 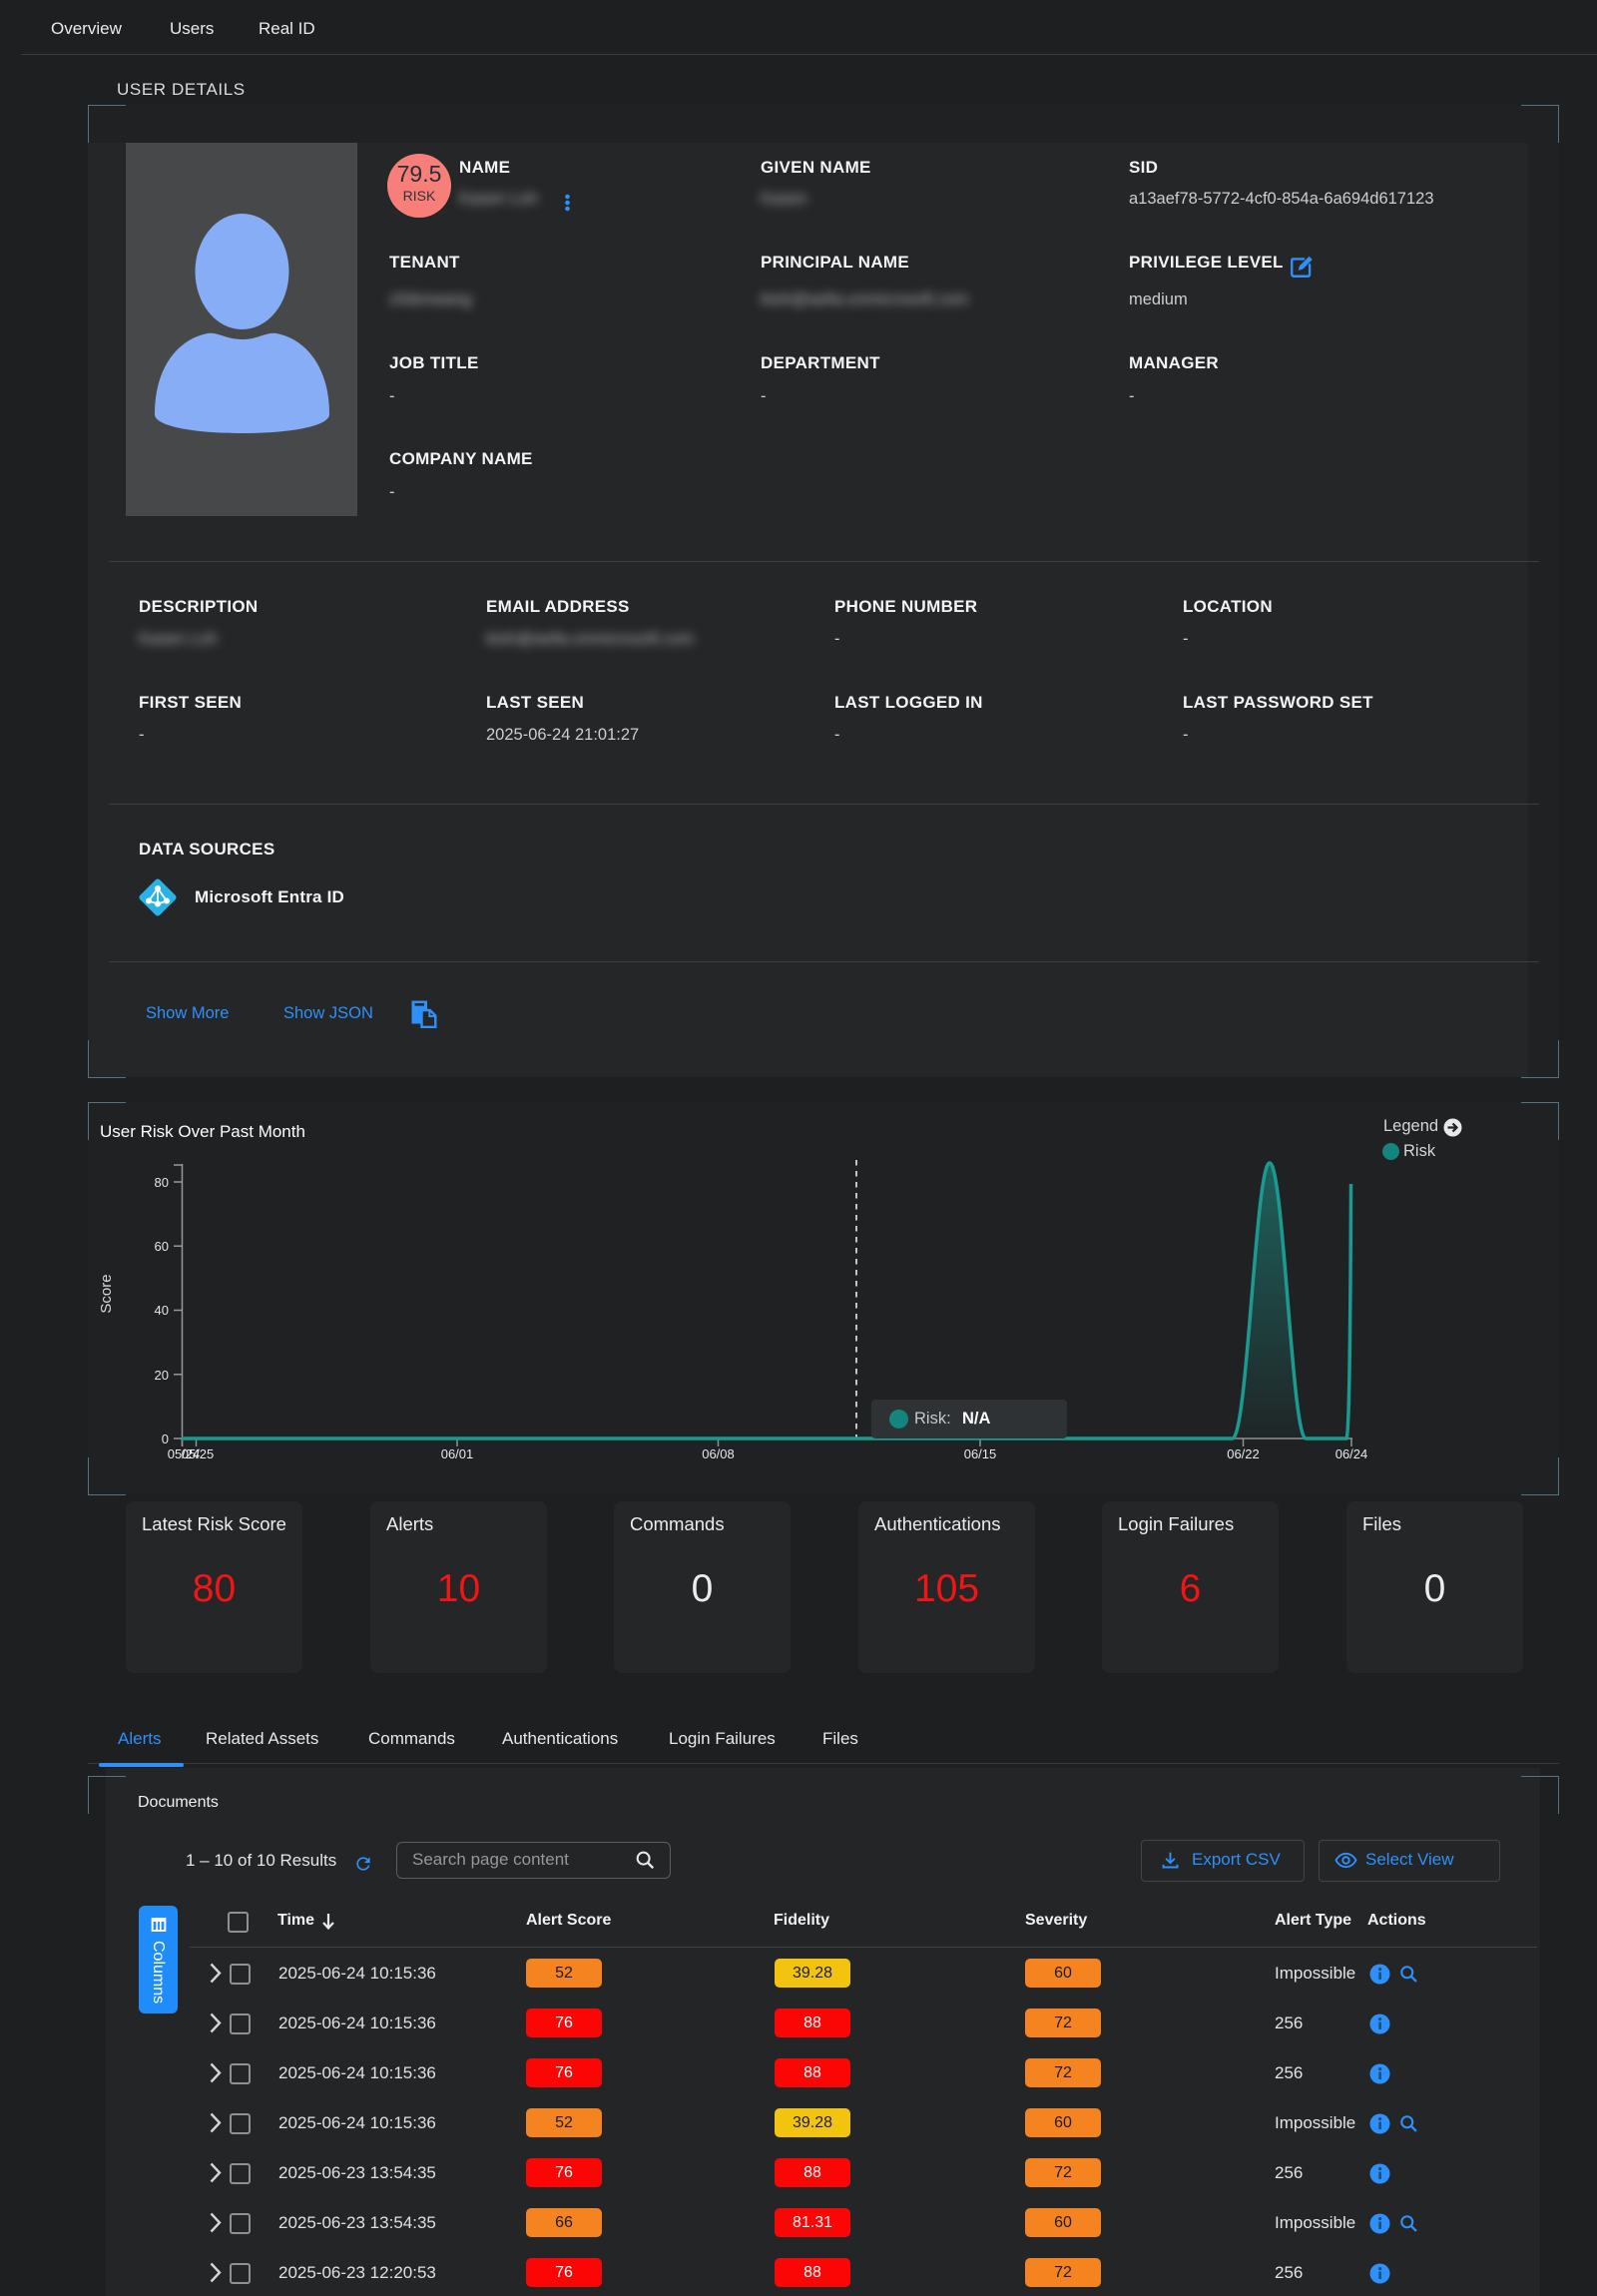 What do you see at coordinates (1352, 1453) in the screenshot?
I see `svg-text: 06/24` at bounding box center [1352, 1453].